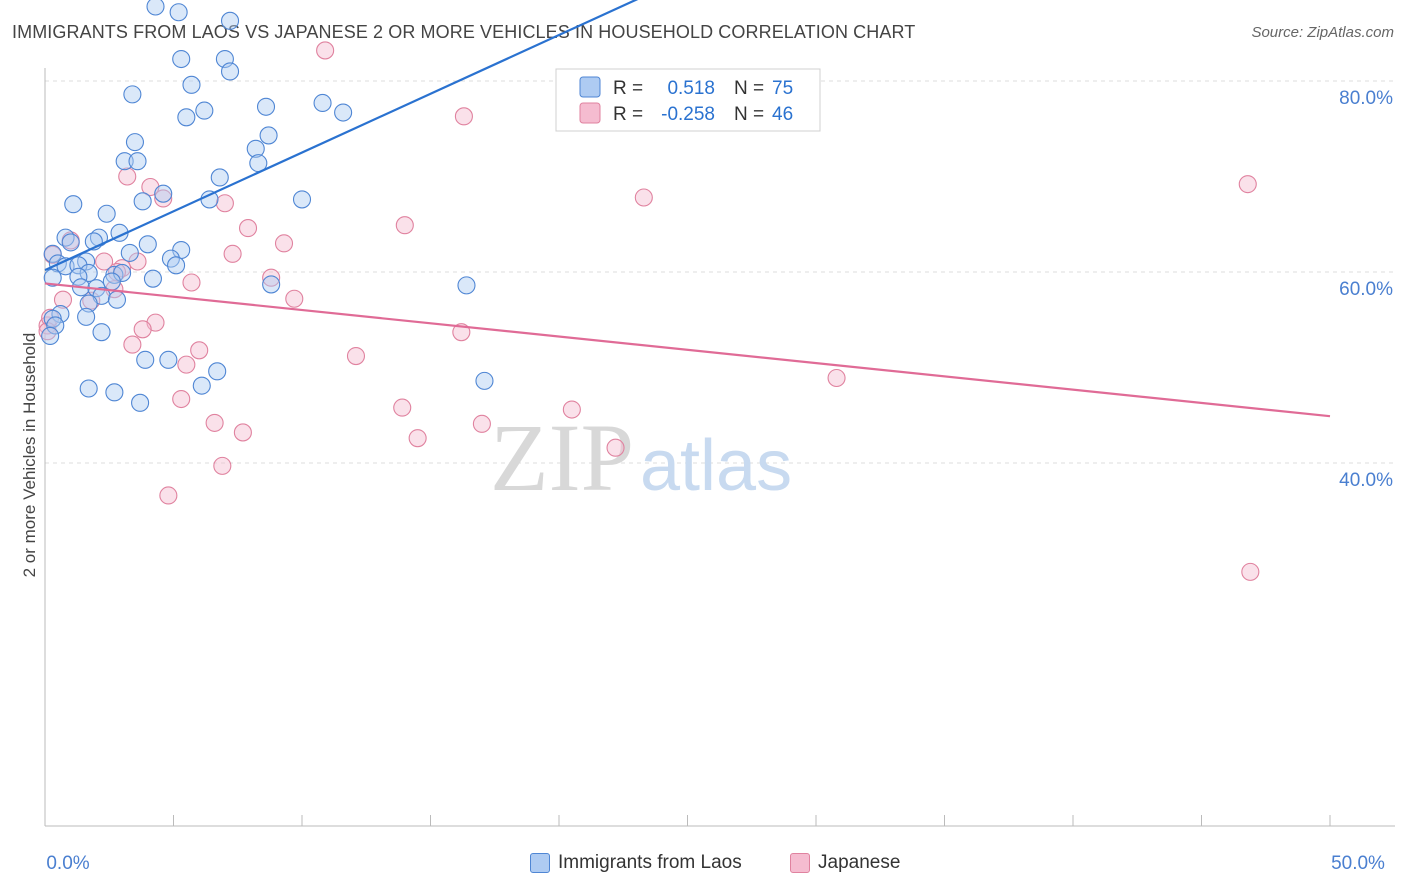  I want to click on x-tick-label: 50.0%, so click(1358, 863).